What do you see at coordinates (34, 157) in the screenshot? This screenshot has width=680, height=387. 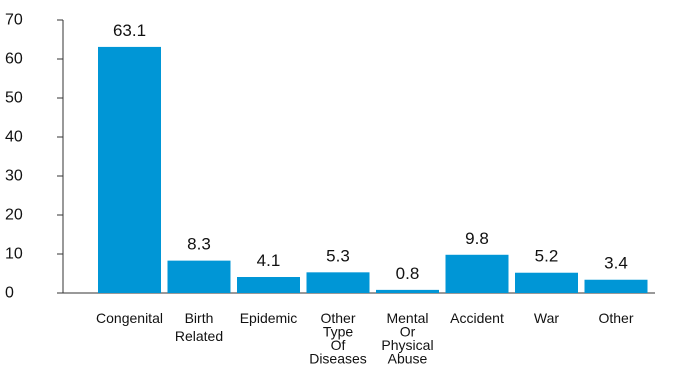 I see `y-axis-ticks: 0 10 20 30 40 50 60 70` at bounding box center [34, 157].